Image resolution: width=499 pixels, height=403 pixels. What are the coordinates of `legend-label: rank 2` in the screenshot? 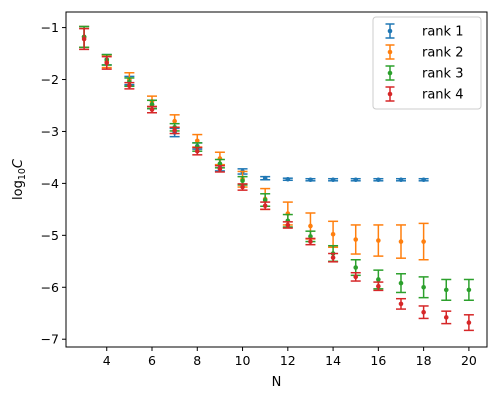 It's located at (442, 53).